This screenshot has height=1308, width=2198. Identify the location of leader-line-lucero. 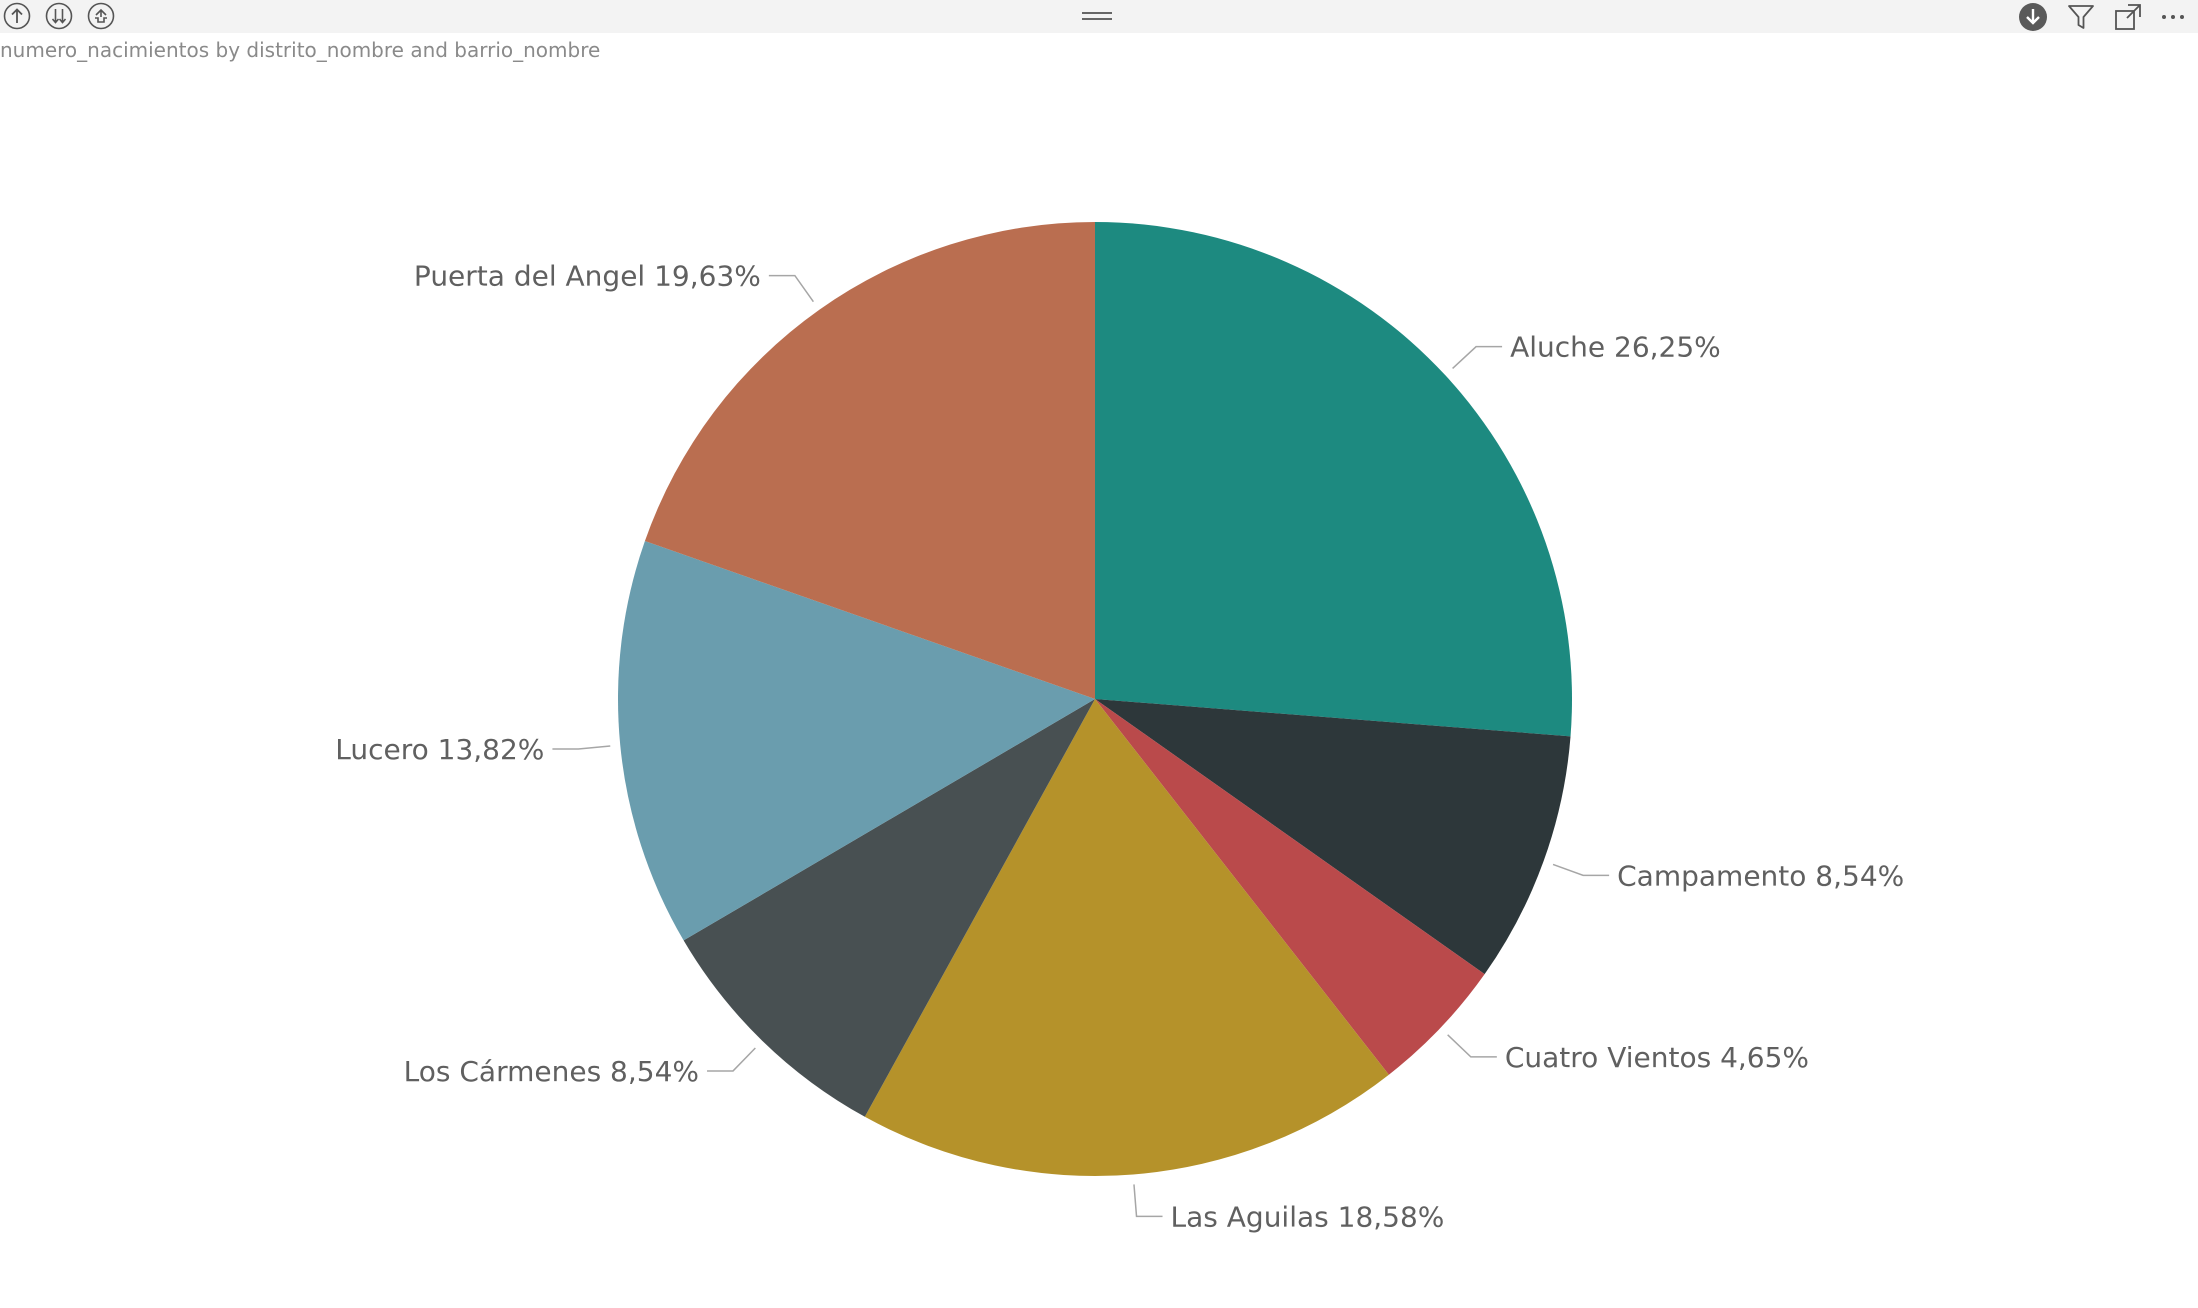
(581, 747).